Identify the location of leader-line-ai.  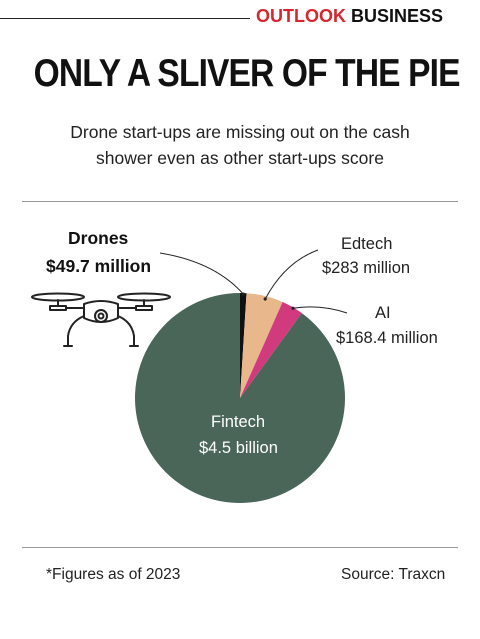
(320, 310).